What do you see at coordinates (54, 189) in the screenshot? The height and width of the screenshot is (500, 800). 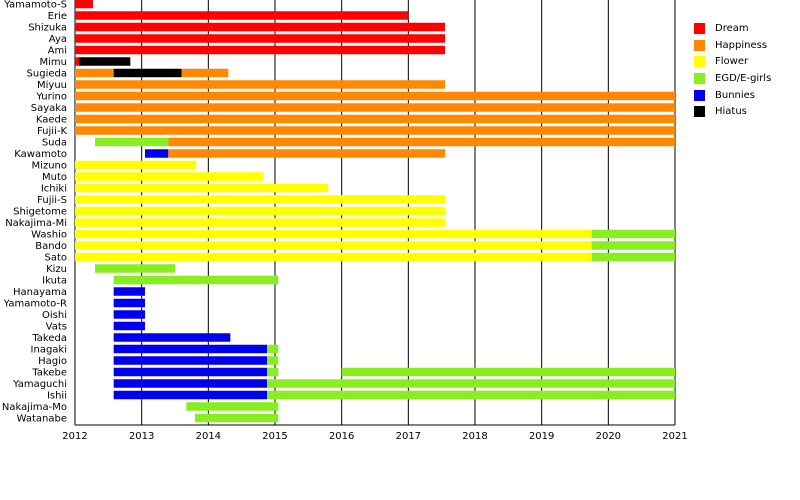 I see `member-label: Ichiki` at bounding box center [54, 189].